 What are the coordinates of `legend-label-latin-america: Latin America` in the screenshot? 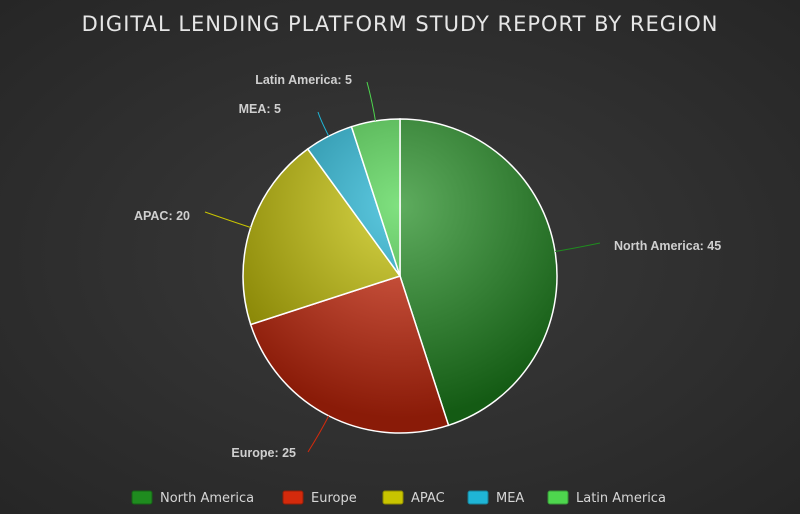 It's located at (621, 498).